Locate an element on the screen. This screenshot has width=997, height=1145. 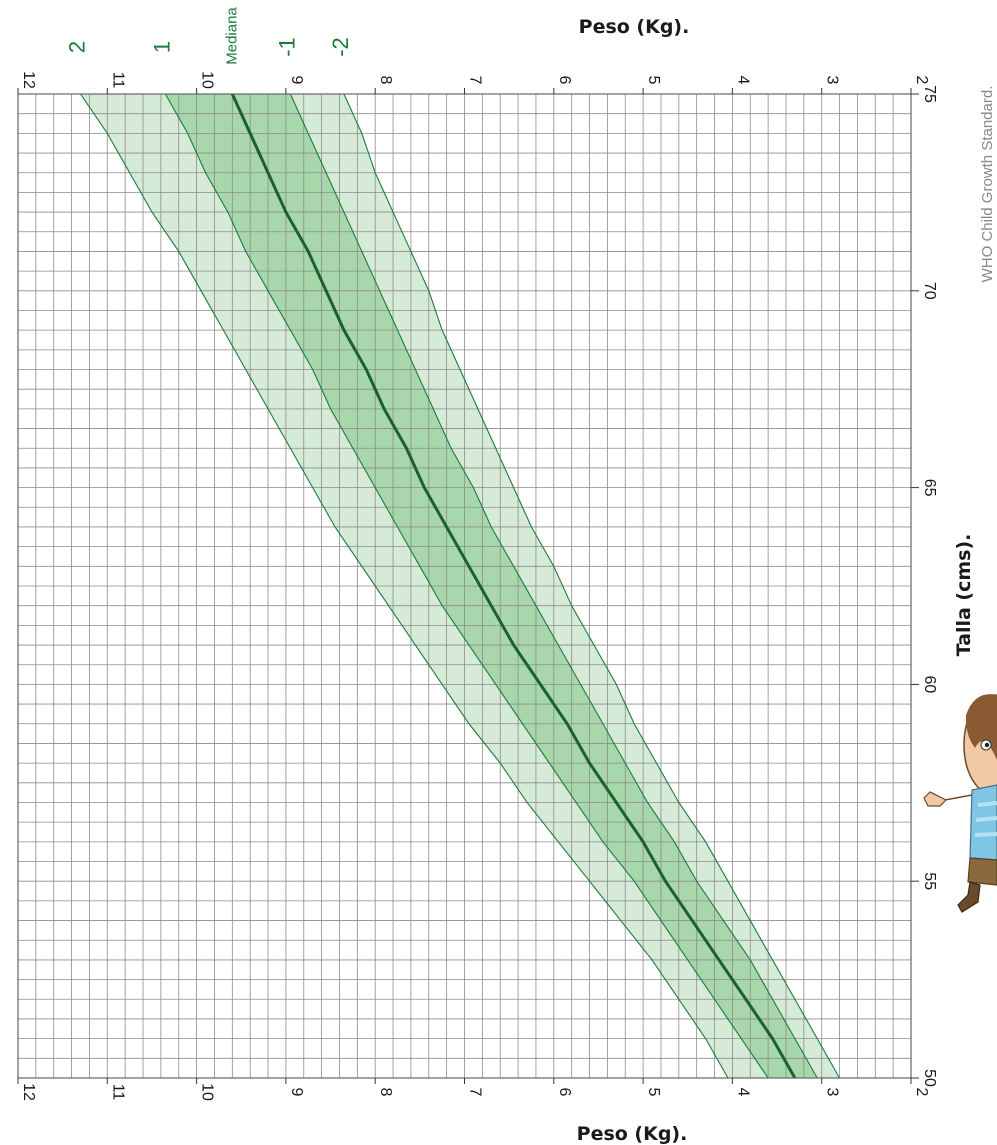
tick-right-label-70: 70 is located at coordinates (929, 291).